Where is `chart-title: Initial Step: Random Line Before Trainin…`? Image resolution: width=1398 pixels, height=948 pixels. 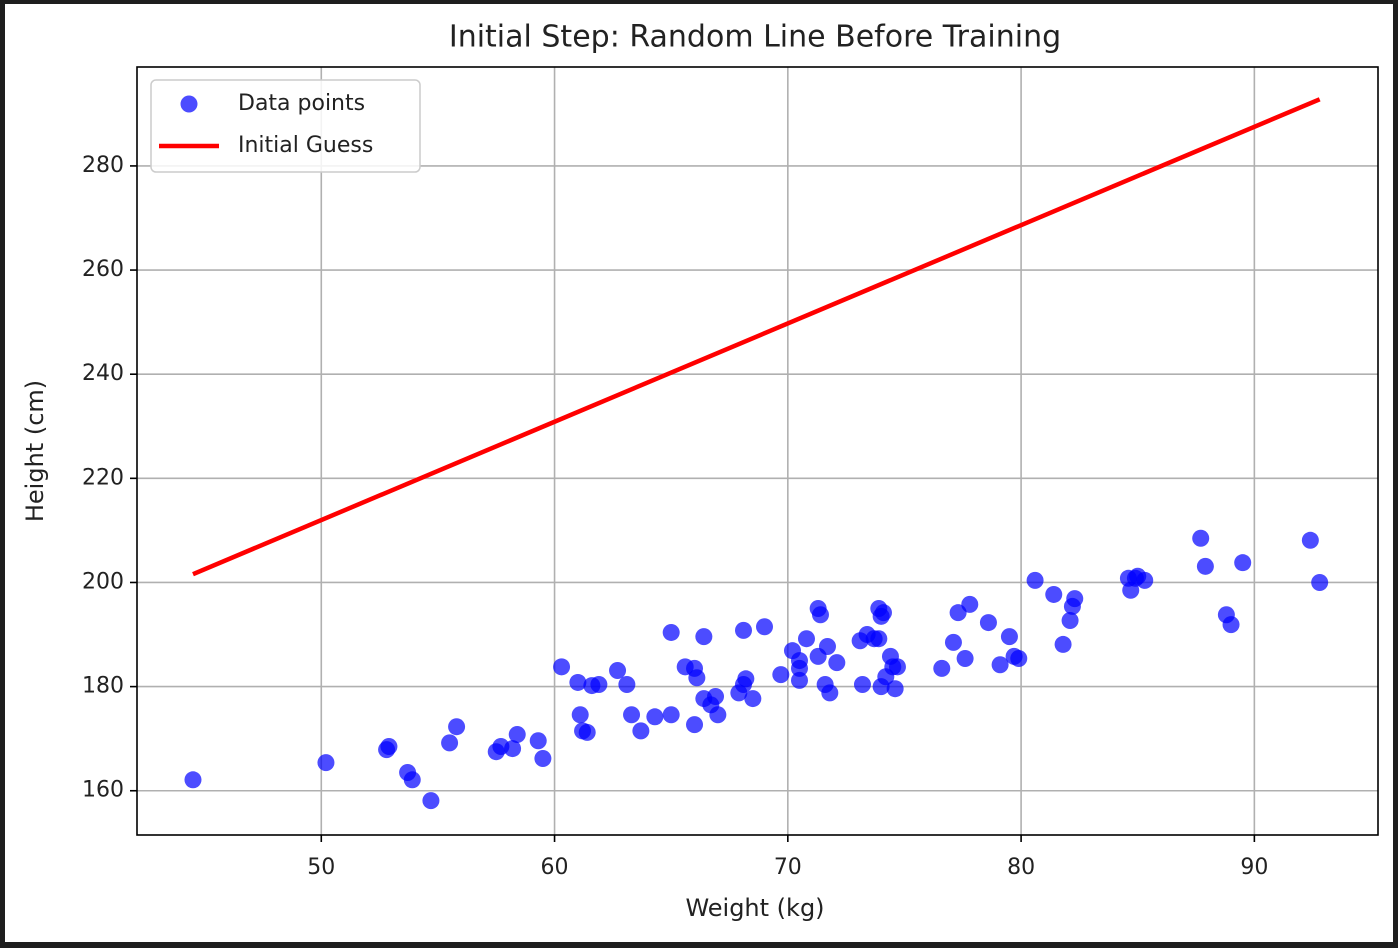
chart-title: Initial Step: Random Line Before Trainin… is located at coordinates (755, 37).